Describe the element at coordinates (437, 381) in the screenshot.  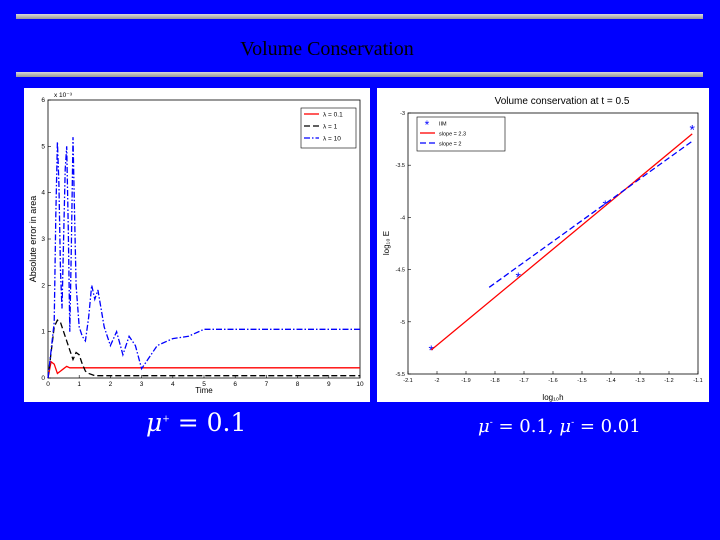
I see `x-tick-label: -2` at that location.